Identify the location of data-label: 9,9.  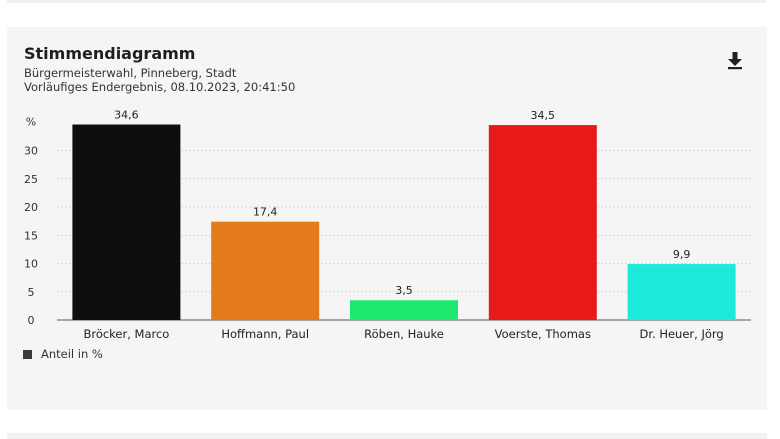
(682, 254).